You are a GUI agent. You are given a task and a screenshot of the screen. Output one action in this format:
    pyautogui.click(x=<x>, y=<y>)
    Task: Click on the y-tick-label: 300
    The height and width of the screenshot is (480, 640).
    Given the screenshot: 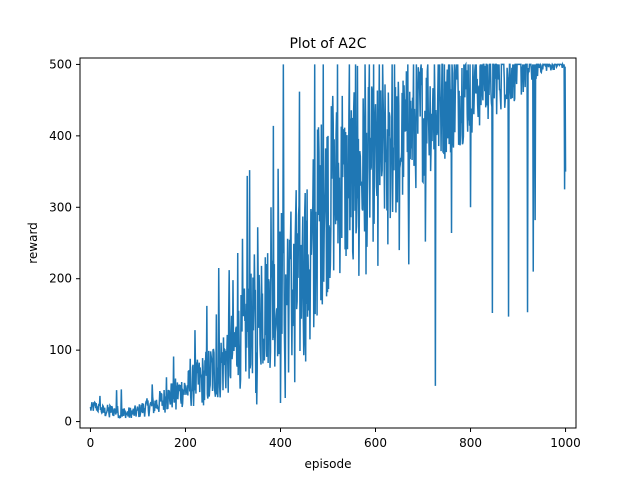 What is the action you would take?
    pyautogui.click(x=60, y=207)
    